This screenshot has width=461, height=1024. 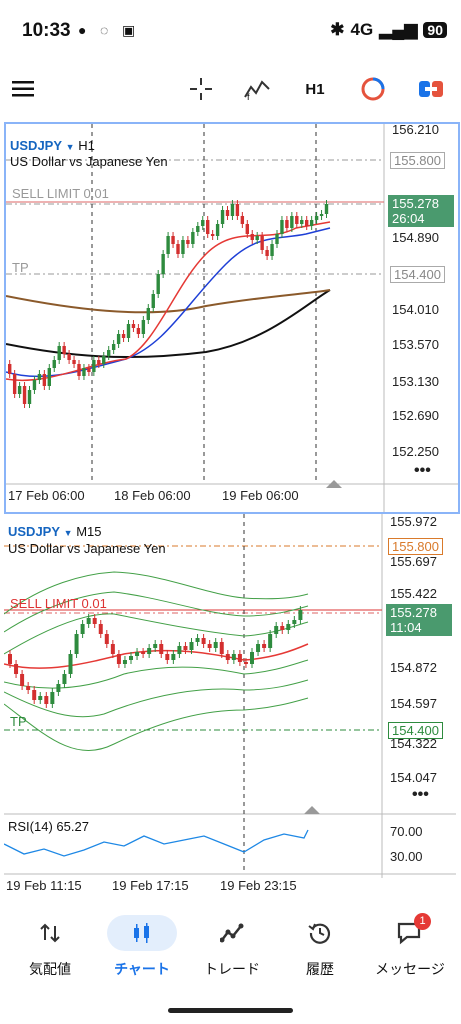 I want to click on ma-medium-line, so click(x=168, y=301).